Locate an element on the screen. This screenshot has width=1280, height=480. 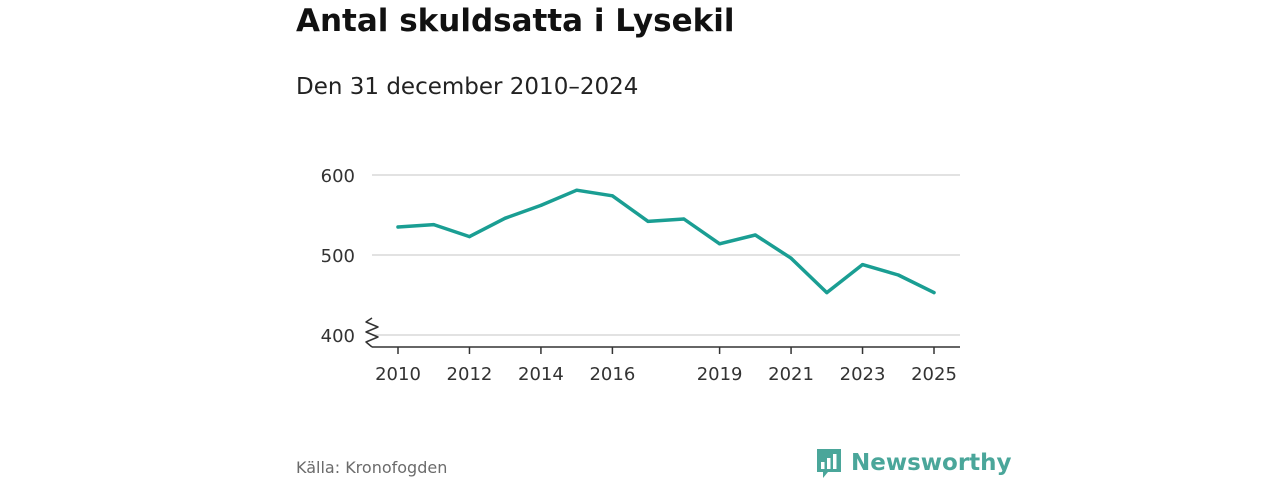
y-tick-label: 600 is located at coordinates (338, 176).